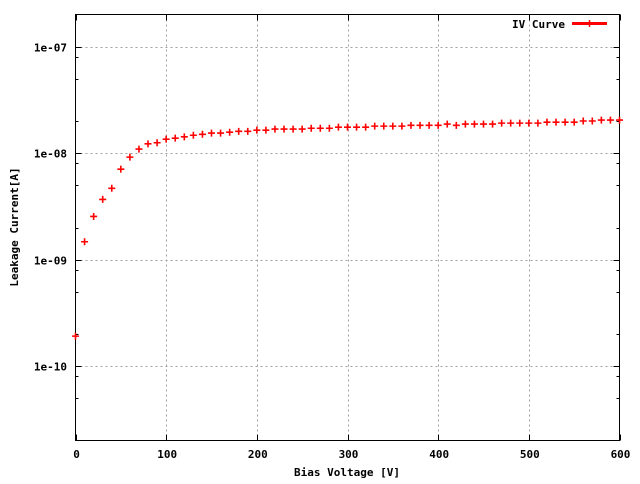  What do you see at coordinates (621, 454) in the screenshot?
I see `x-tick-label: 600` at bounding box center [621, 454].